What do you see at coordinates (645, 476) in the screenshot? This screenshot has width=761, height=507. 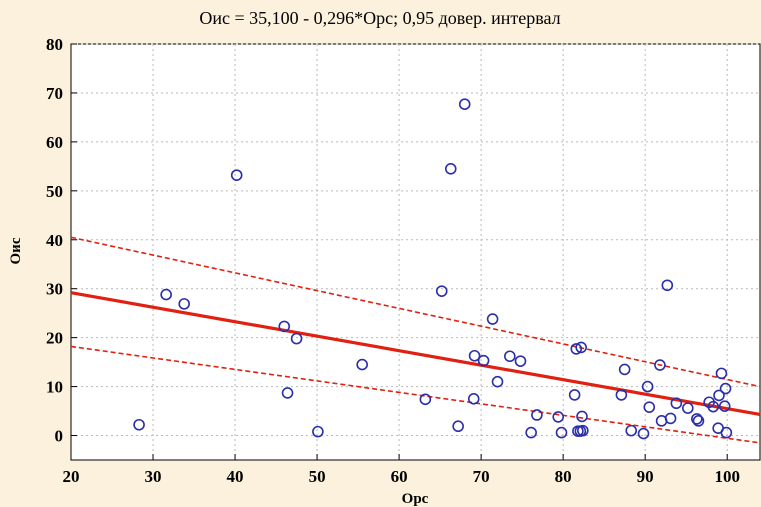 I see `x-tick-label: 90` at bounding box center [645, 476].